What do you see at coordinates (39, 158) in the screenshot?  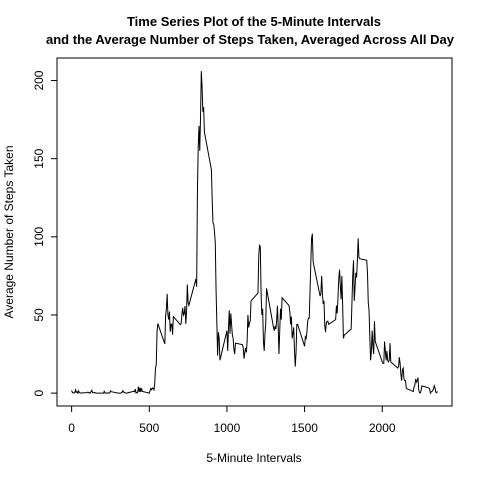 I see `y-tick-label: 150` at bounding box center [39, 158].